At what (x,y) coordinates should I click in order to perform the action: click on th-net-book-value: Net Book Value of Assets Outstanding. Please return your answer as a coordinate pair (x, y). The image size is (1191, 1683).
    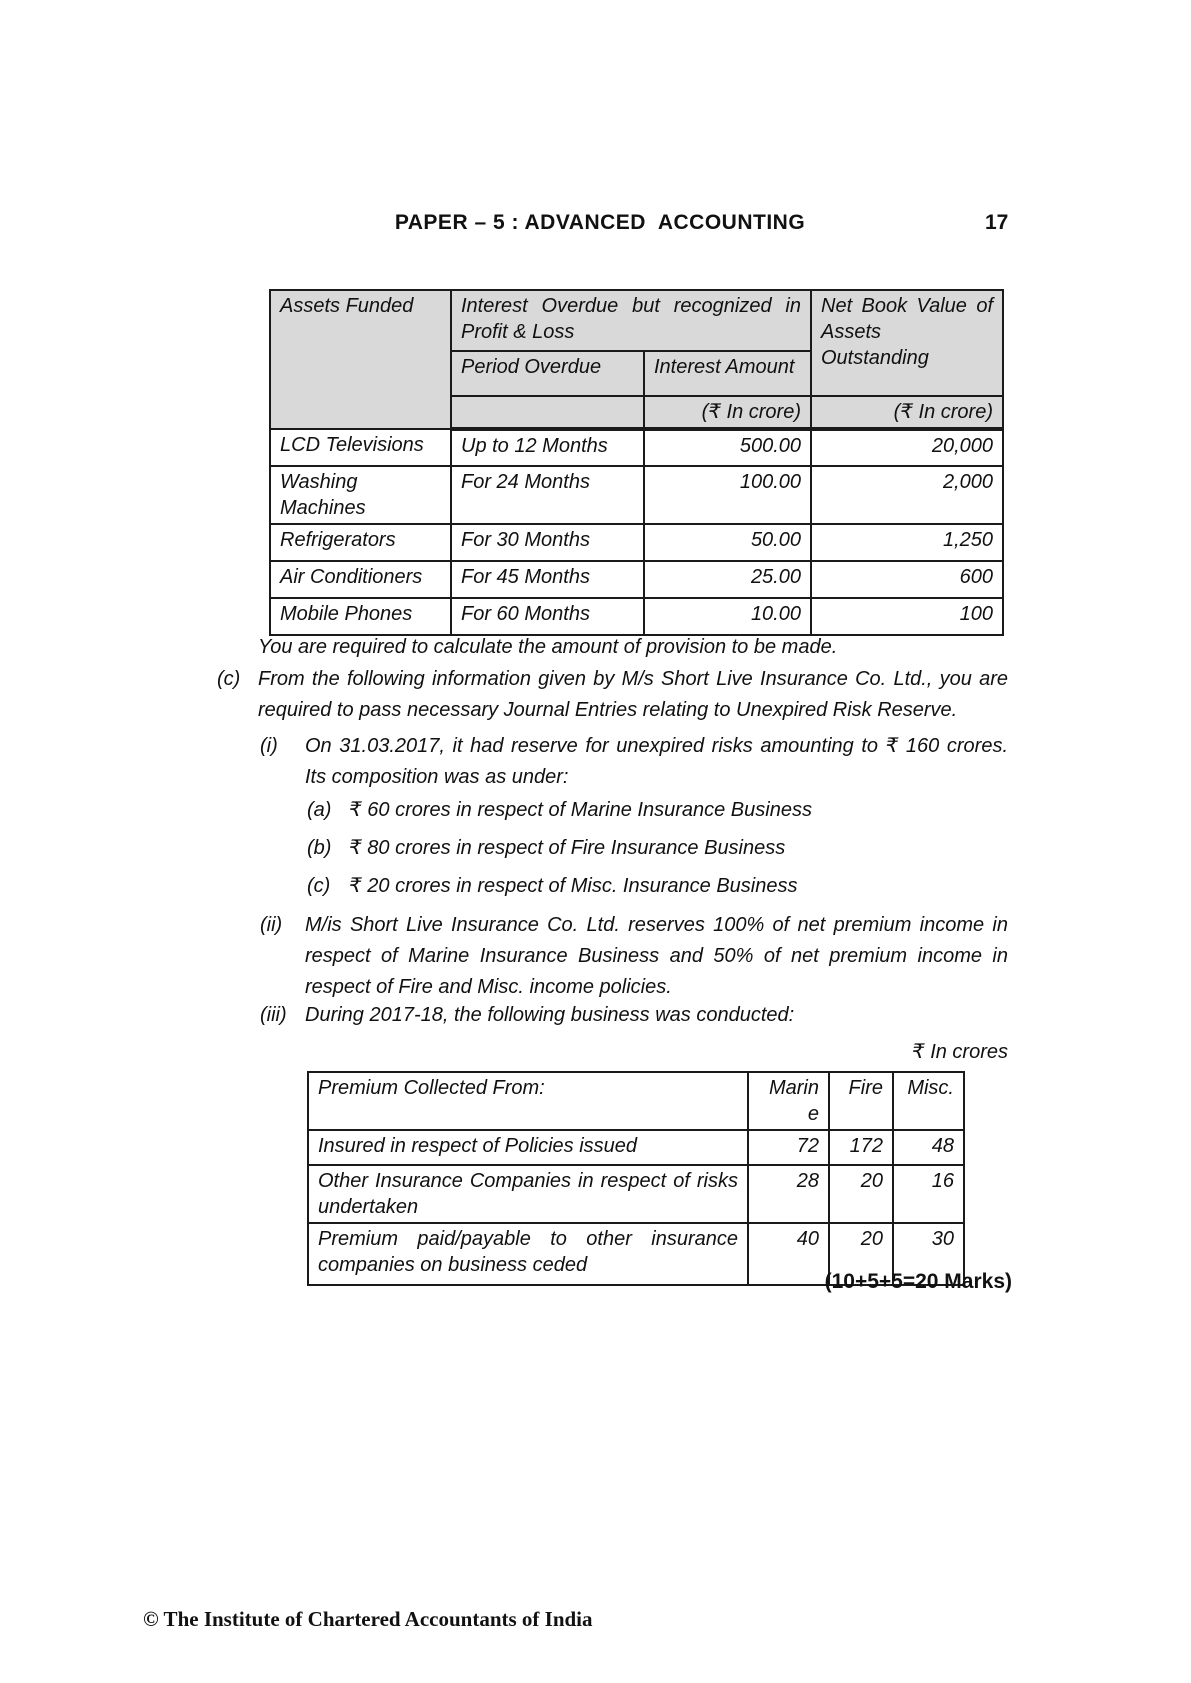
    Looking at the image, I should click on (907, 343).